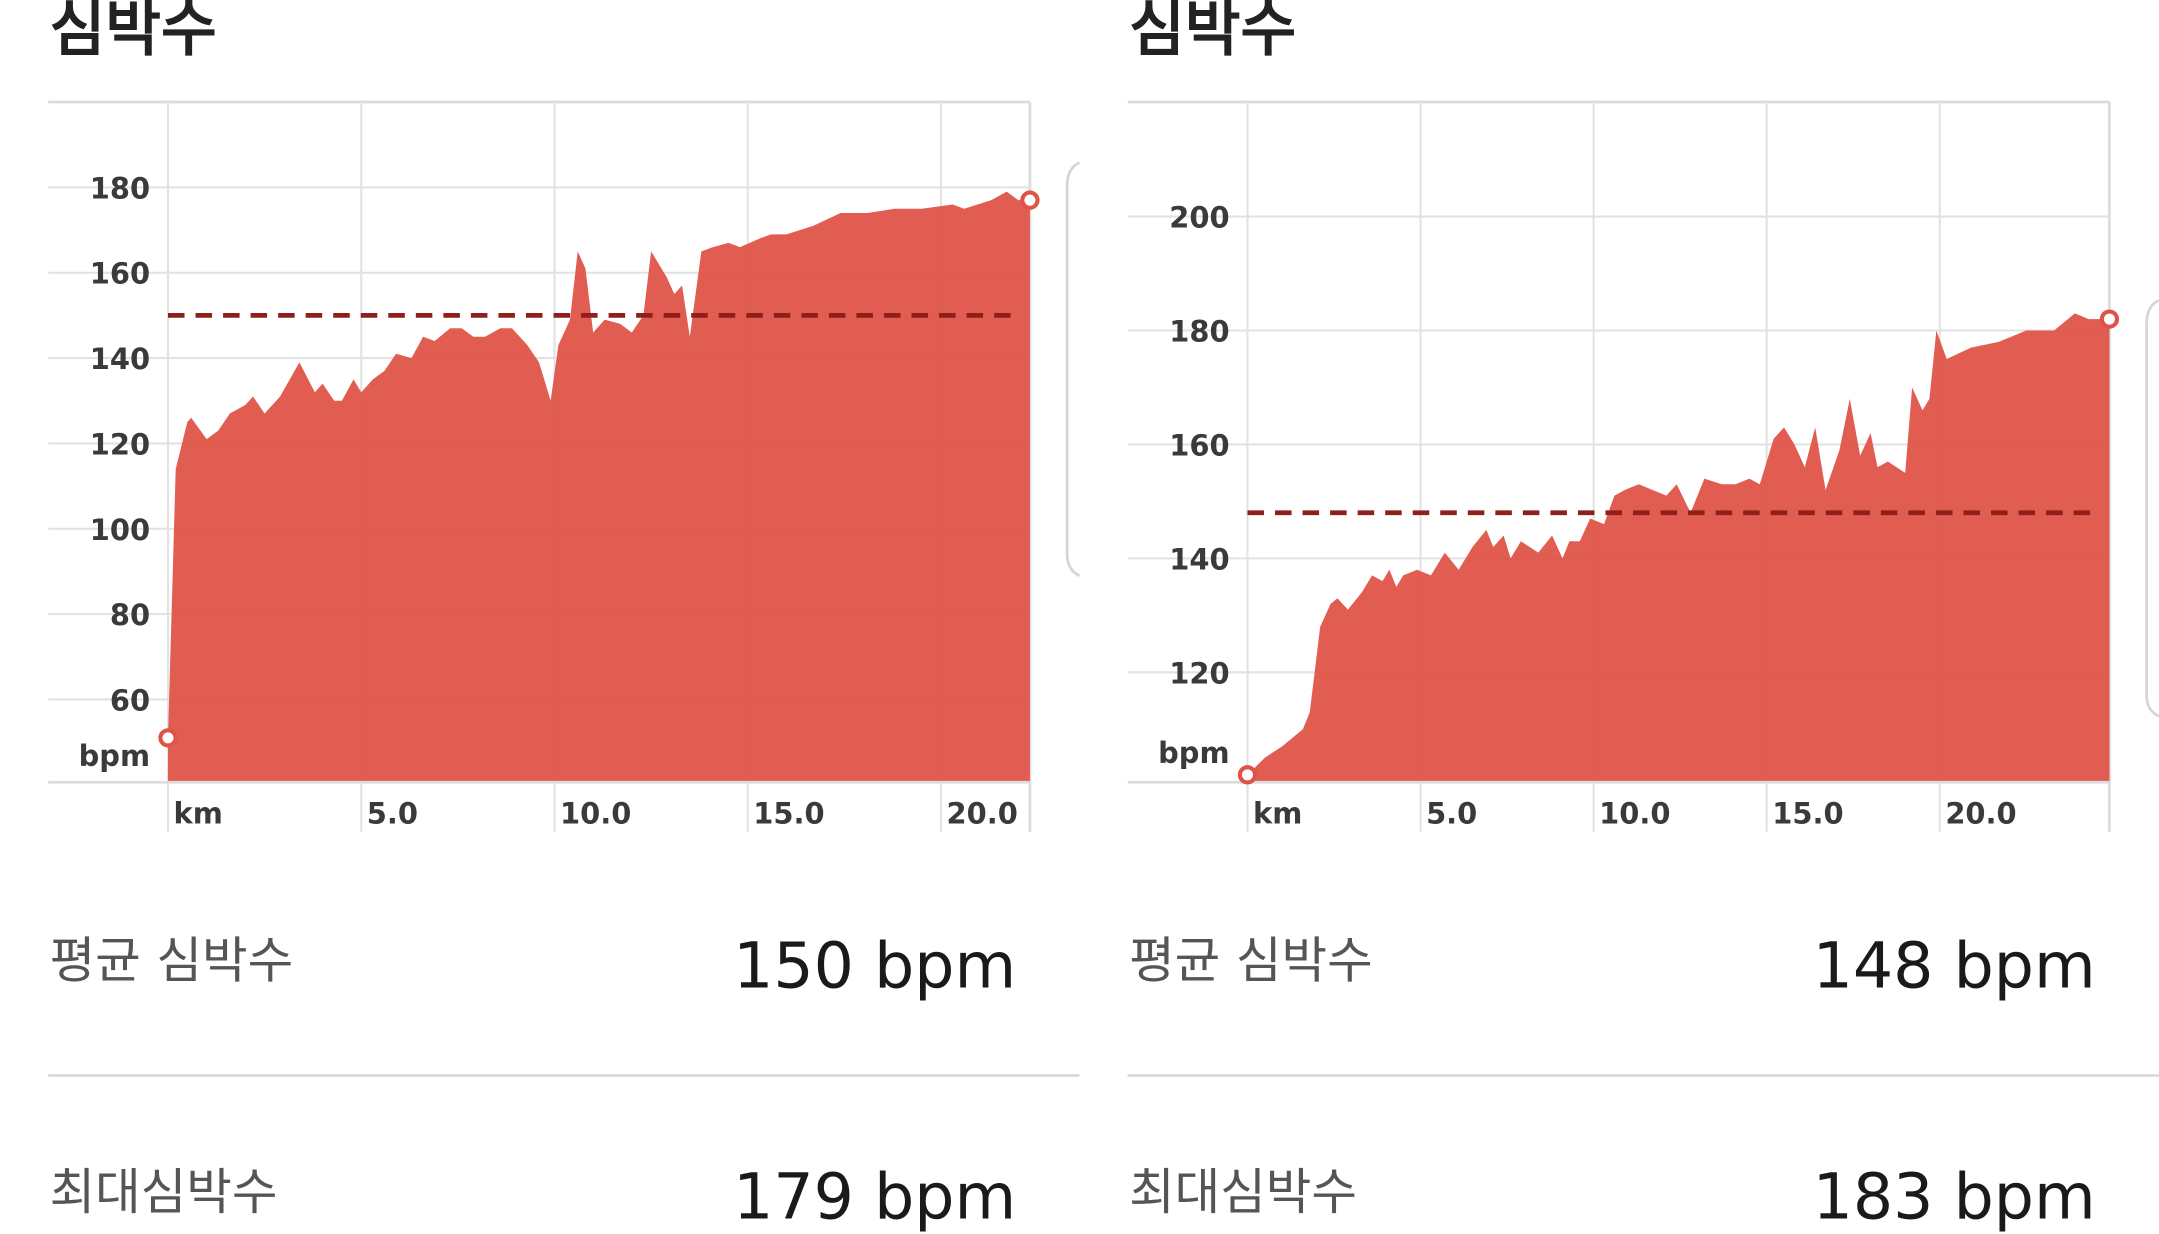 The height and width of the screenshot is (1234, 2159). What do you see at coordinates (130, 700) in the screenshot?
I see `y-tick-label: 60` at bounding box center [130, 700].